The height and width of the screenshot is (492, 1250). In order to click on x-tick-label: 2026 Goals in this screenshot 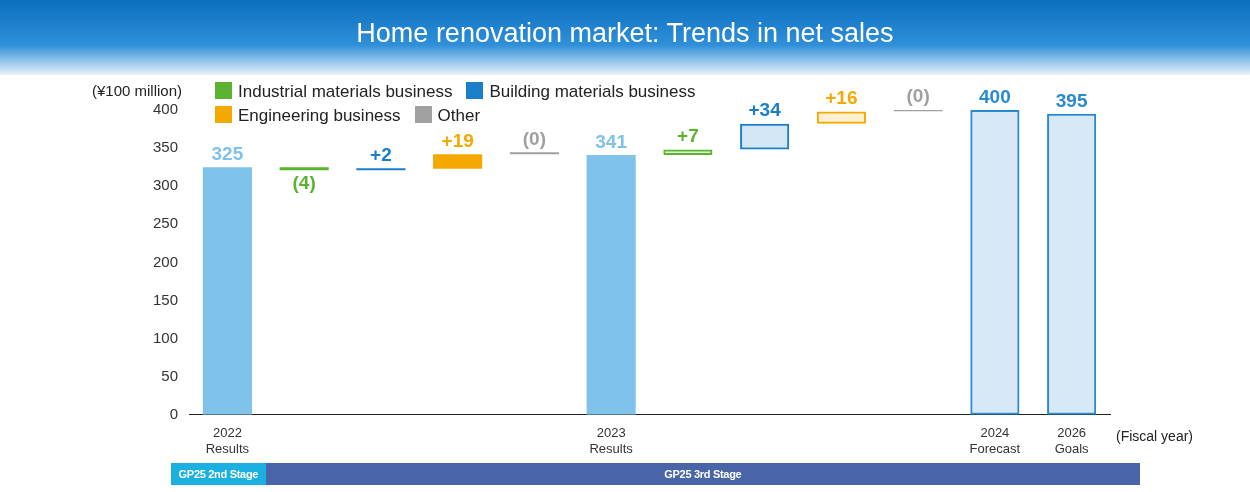, I will do `click(1072, 440)`.